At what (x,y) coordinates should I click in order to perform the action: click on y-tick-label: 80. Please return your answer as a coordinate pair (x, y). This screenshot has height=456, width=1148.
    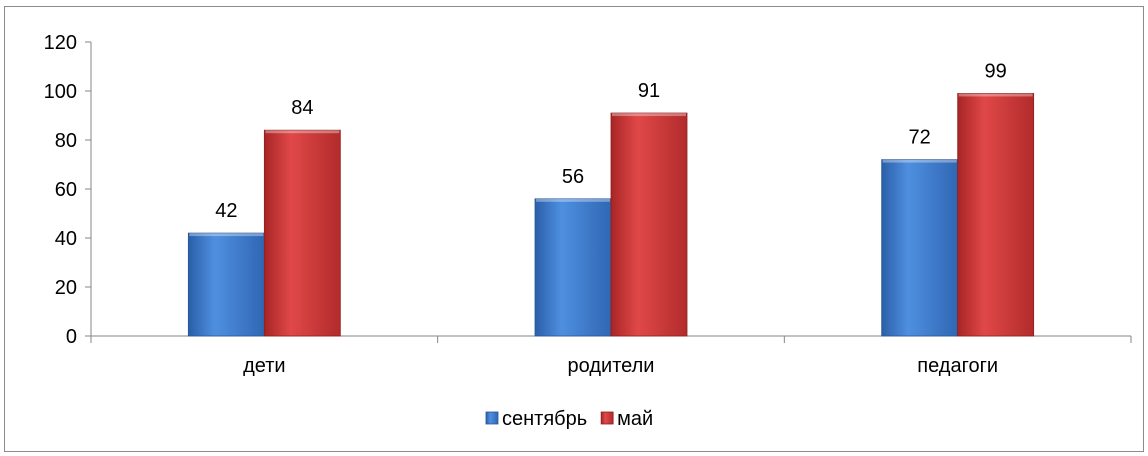
    Looking at the image, I should click on (66, 141).